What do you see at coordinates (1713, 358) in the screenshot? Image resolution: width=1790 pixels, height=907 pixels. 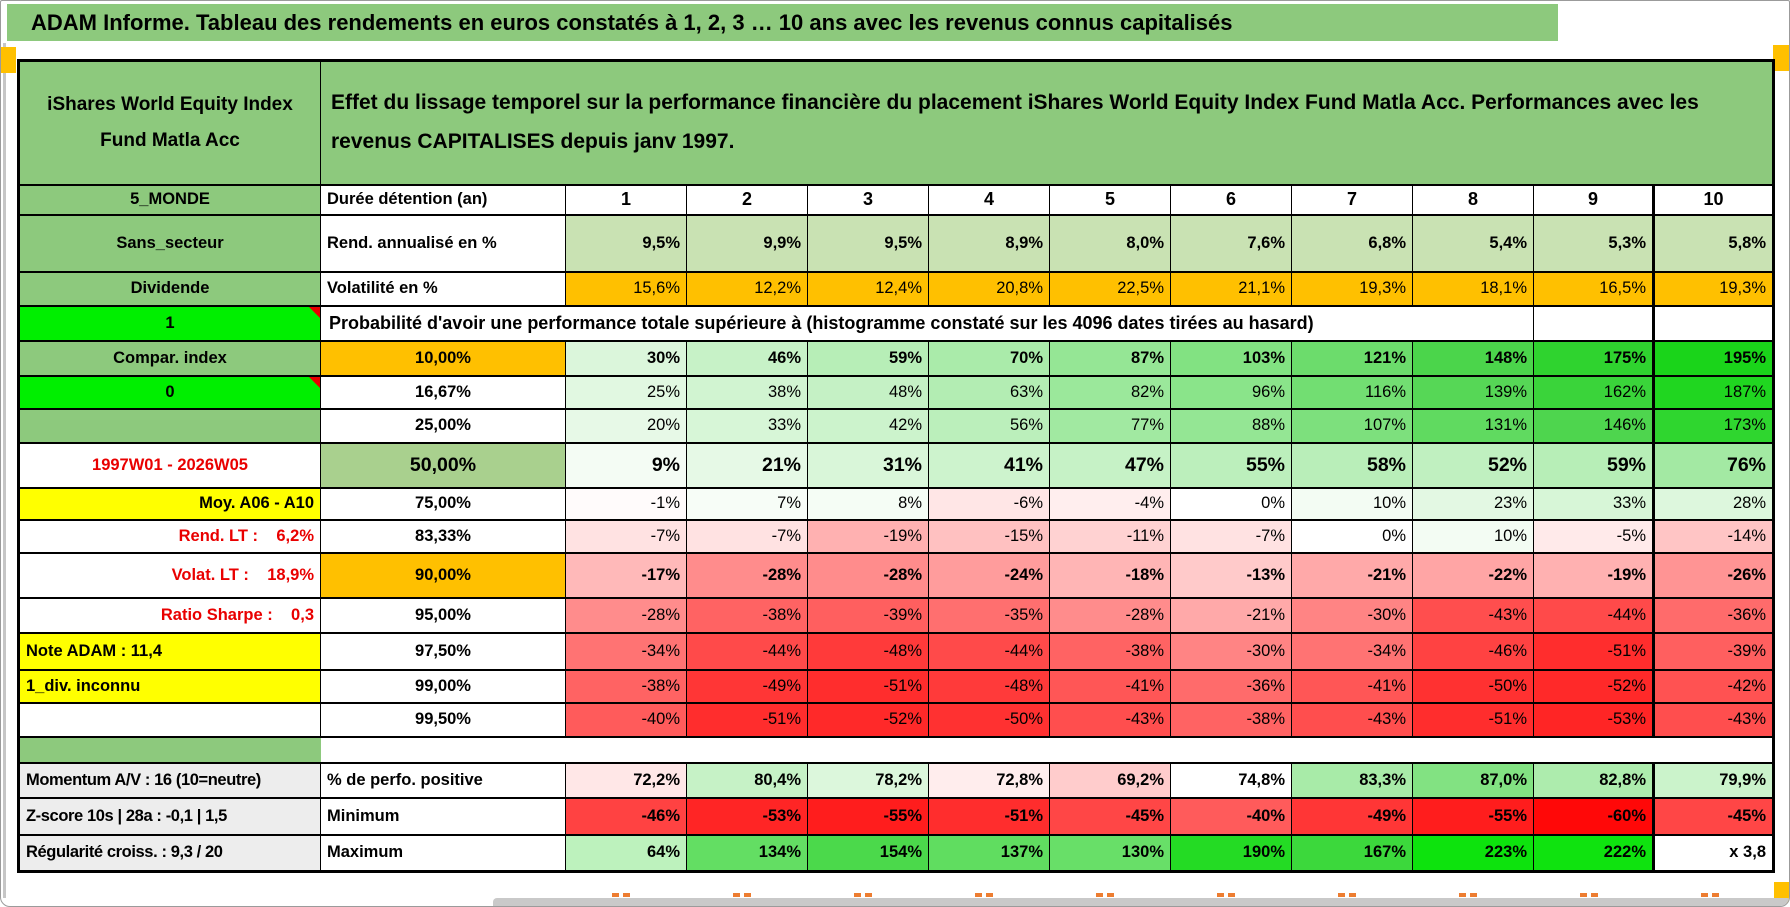 I see `sheet-cell: 195%` at bounding box center [1713, 358].